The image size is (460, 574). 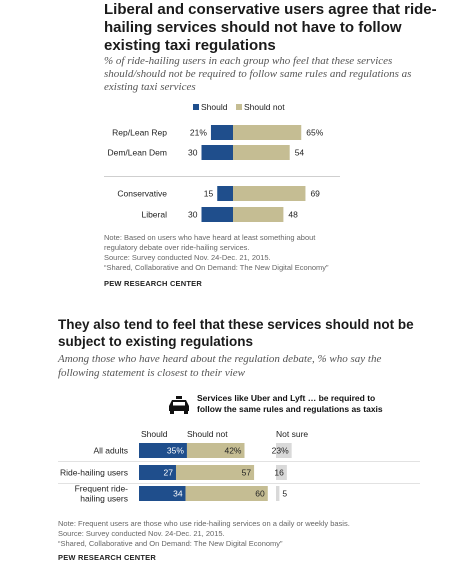 I want to click on legend-label-should-not: Should not, so click(x=264, y=107).